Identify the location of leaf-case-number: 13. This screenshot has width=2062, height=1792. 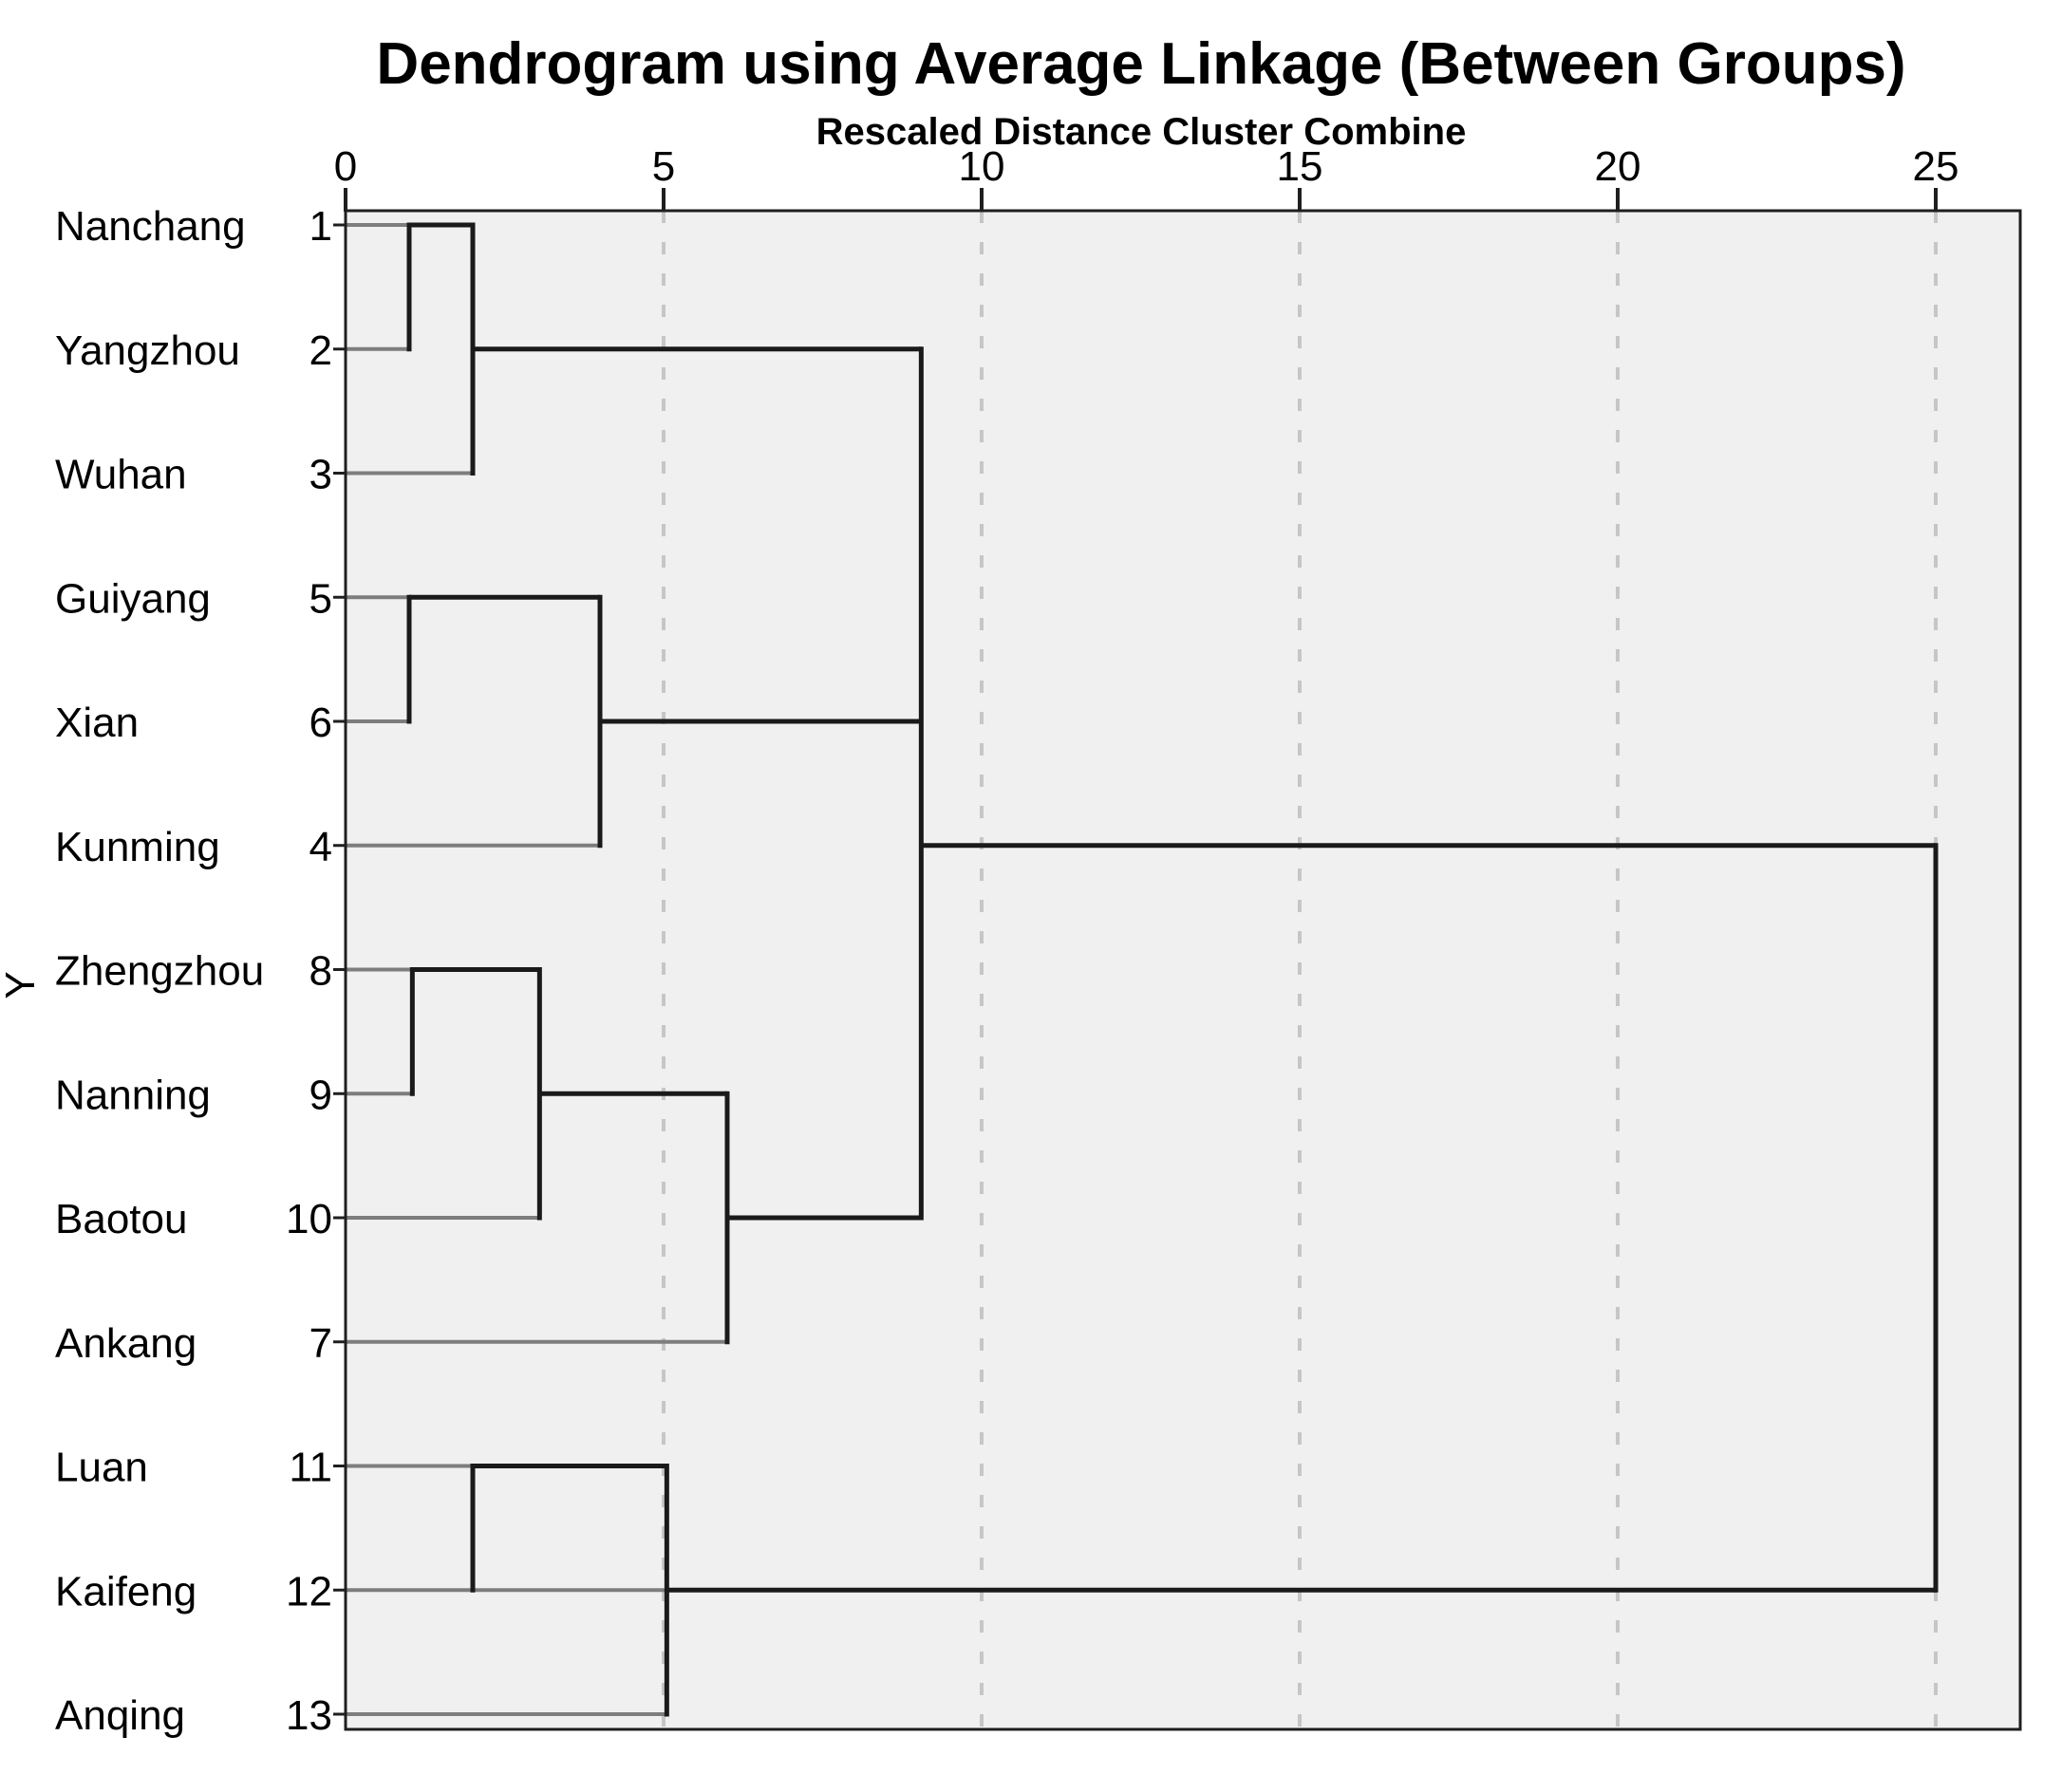
(309, 1715).